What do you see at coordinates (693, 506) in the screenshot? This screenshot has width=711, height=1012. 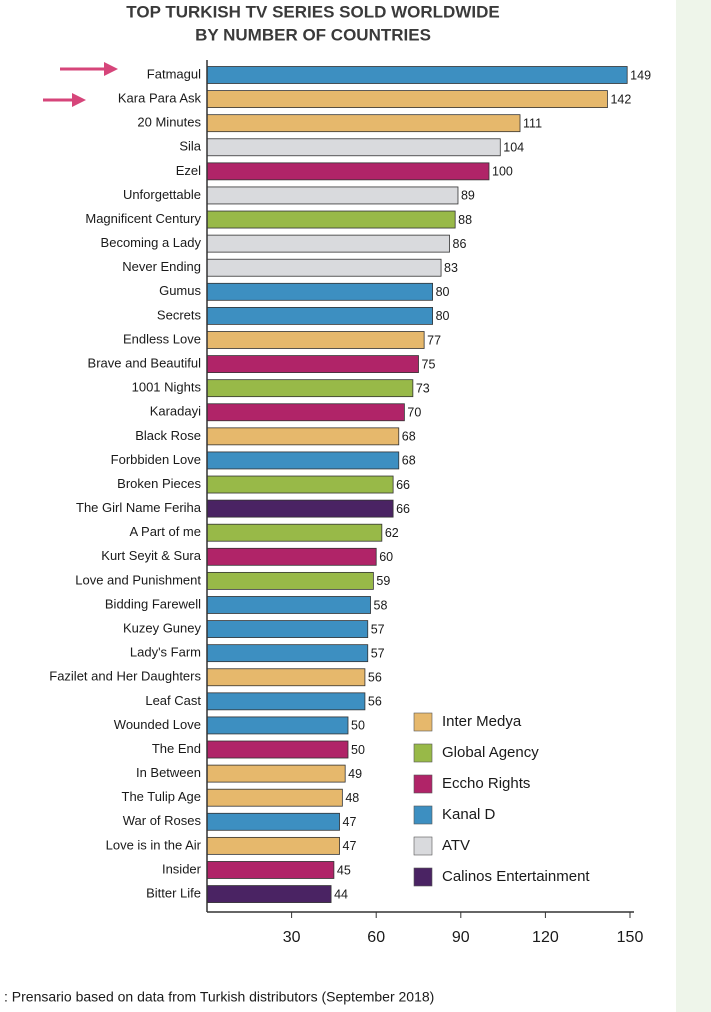 I see `side-panel` at bounding box center [693, 506].